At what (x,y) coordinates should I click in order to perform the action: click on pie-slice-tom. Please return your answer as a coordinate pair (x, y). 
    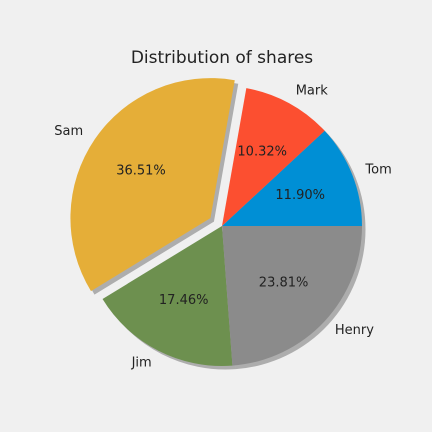
    Looking at the image, I should click on (292, 178).